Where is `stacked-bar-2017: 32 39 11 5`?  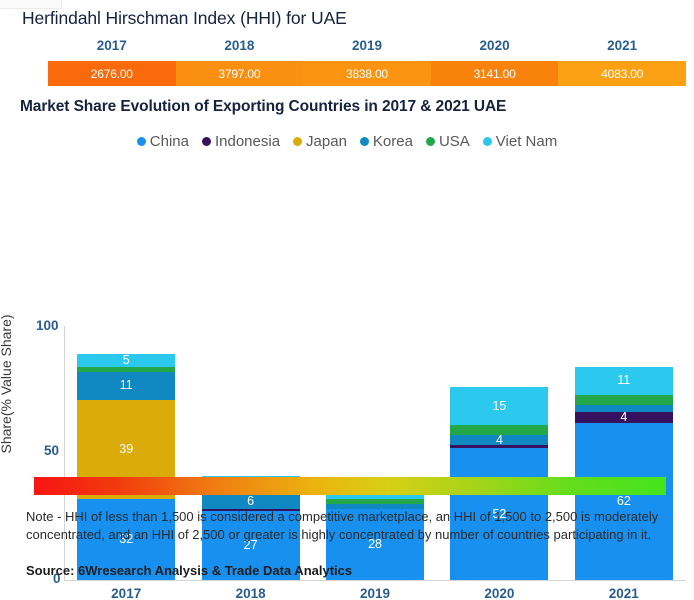
stacked-bar-2017: 32 39 11 5 is located at coordinates (126, 466).